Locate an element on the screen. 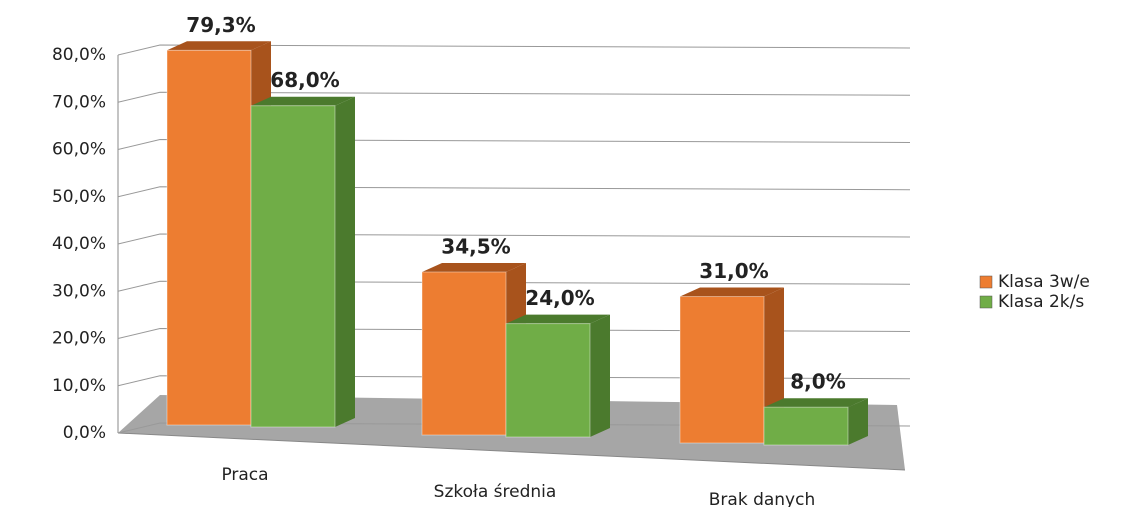 This screenshot has width=1144, height=507. x-tick-label: Brak danych is located at coordinates (762, 498).